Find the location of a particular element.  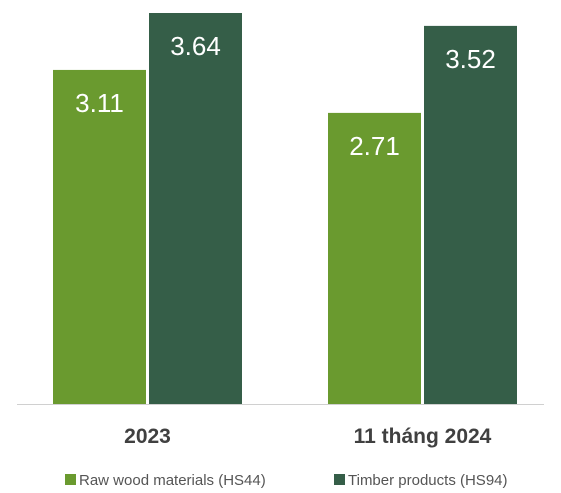

data-label-11-th-ng-2024-series-2: 3.52 is located at coordinates (470, 59).